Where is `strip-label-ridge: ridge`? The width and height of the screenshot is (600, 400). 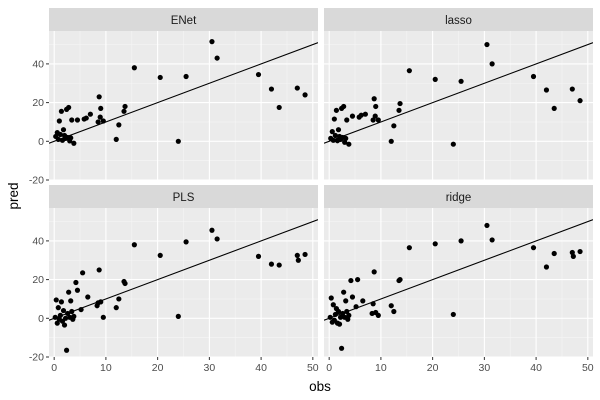 strip-label-ridge: ridge is located at coordinates (459, 198).